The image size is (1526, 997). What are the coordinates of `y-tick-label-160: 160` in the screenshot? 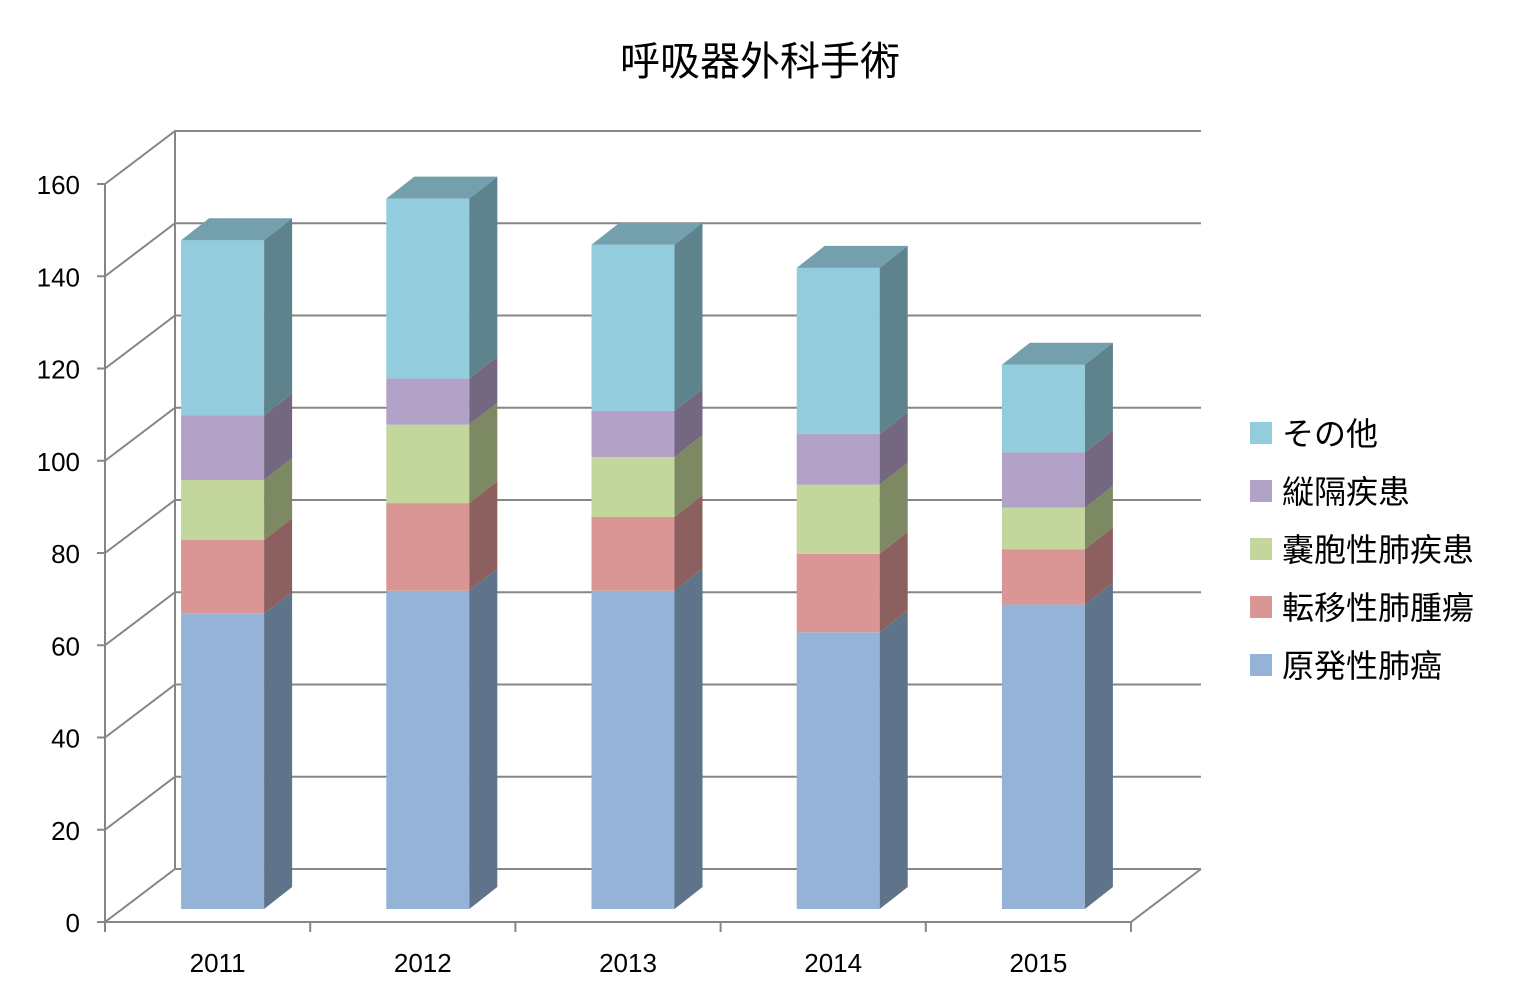 It's located at (58, 185).